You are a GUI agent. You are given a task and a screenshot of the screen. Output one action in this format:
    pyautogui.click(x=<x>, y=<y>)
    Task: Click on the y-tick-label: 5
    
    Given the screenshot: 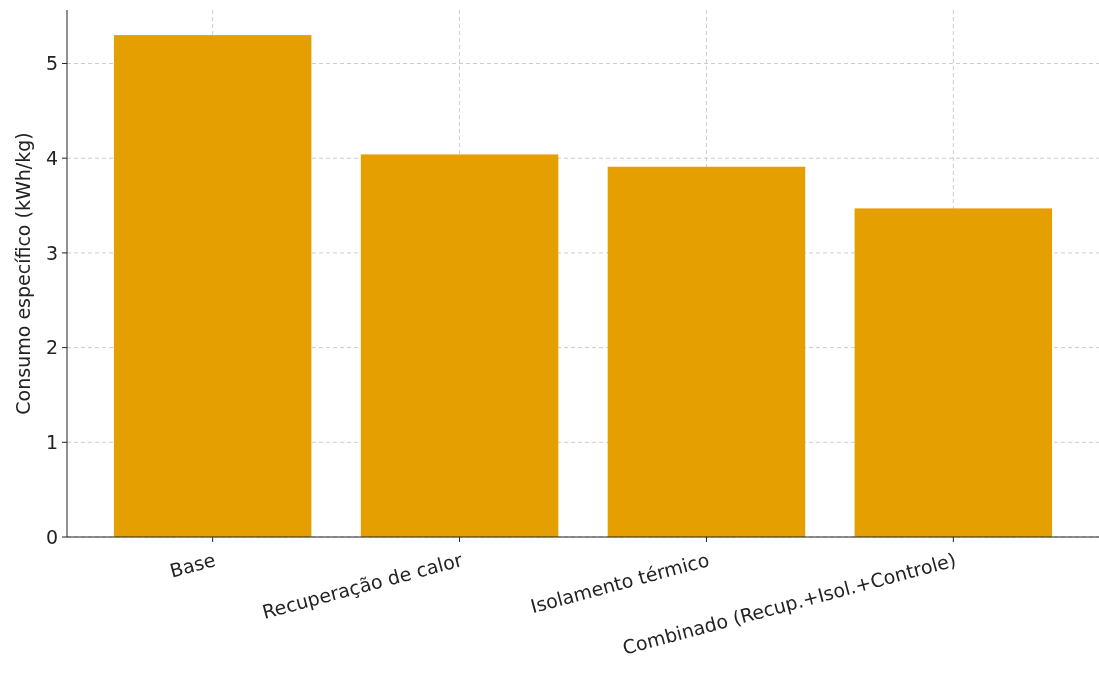 What is the action you would take?
    pyautogui.click(x=51, y=63)
    